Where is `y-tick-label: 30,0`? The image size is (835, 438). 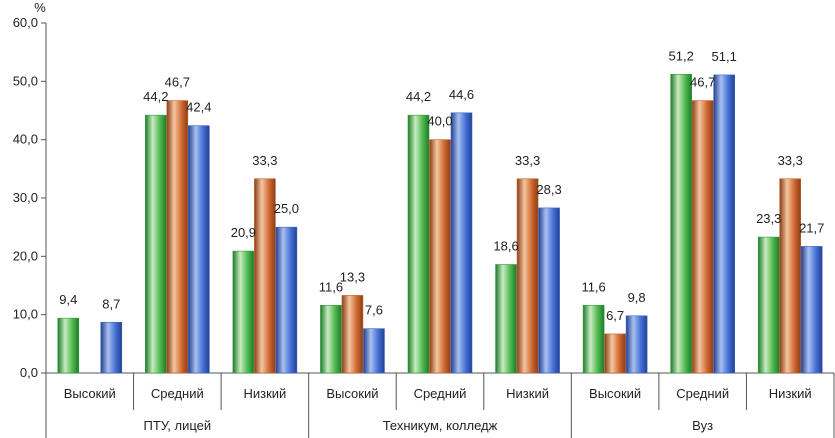
y-tick-label: 30,0 is located at coordinates (25, 197).